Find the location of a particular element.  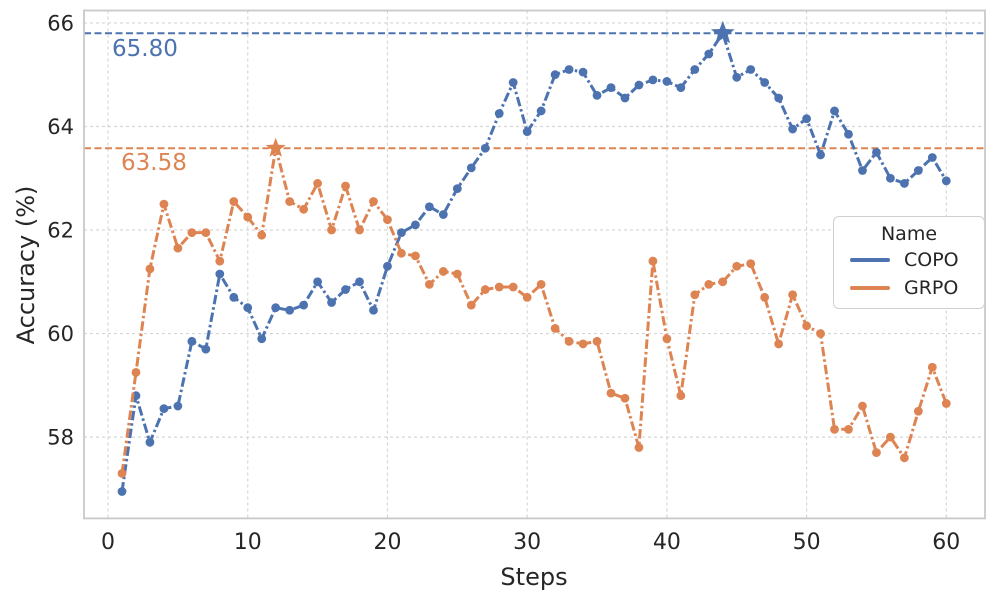

x-tick-label: 30 is located at coordinates (527, 542).